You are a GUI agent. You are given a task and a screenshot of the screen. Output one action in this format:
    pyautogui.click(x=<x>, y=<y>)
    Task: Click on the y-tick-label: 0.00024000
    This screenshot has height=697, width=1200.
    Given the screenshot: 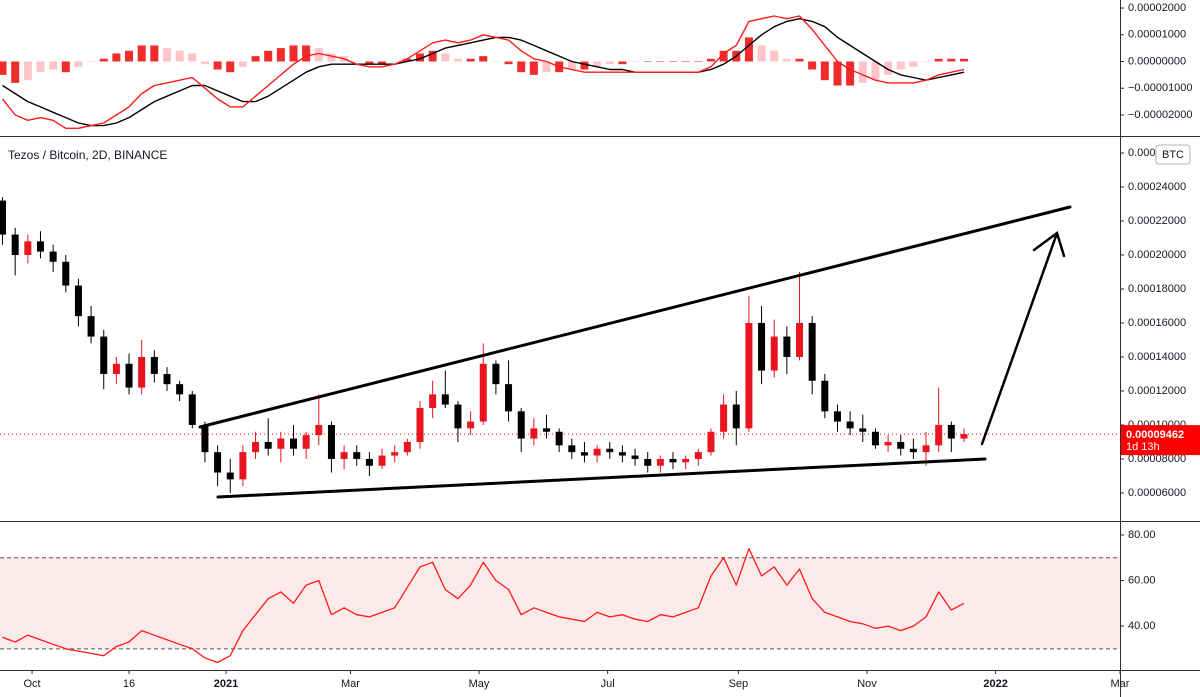 What is the action you would take?
    pyautogui.click(x=1157, y=187)
    